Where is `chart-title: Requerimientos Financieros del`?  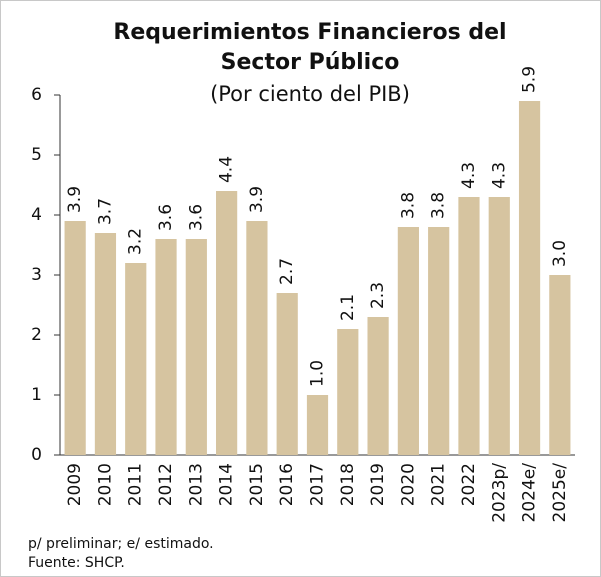
chart-title: Requerimientos Financieros del is located at coordinates (309, 32).